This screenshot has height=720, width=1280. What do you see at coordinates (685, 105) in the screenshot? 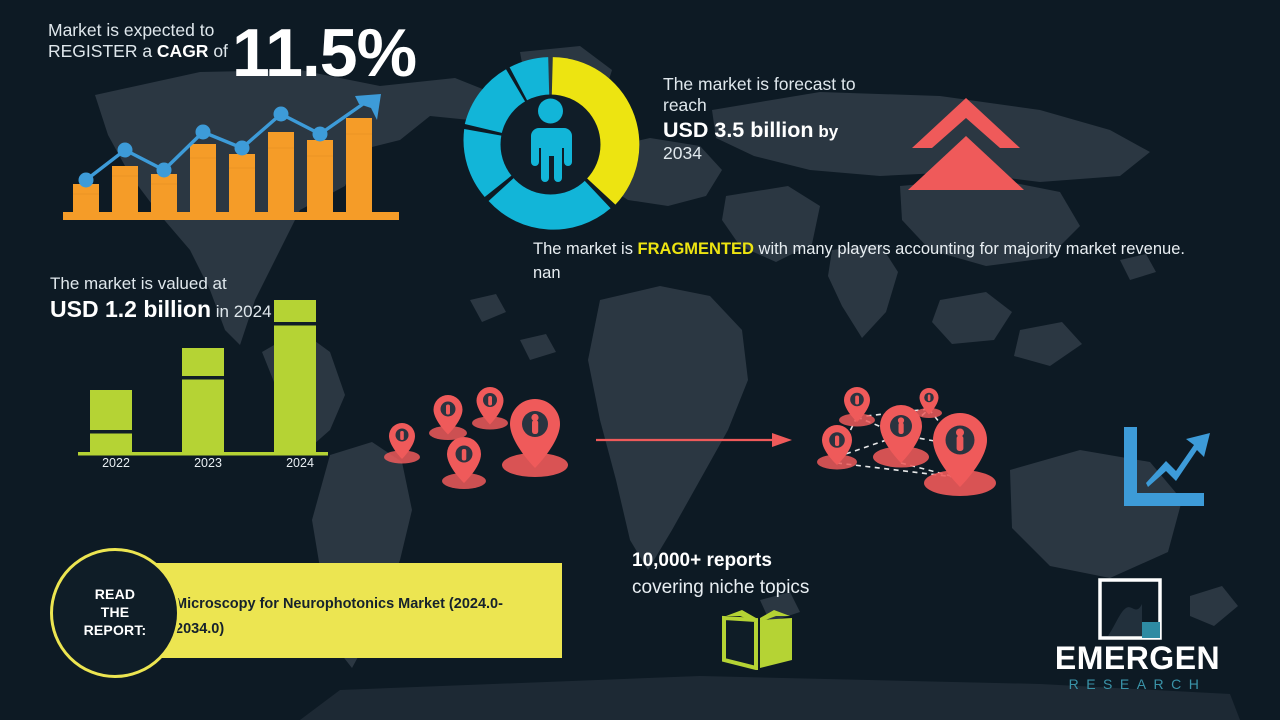
I see `forecast-line-2: reach` at bounding box center [685, 105].